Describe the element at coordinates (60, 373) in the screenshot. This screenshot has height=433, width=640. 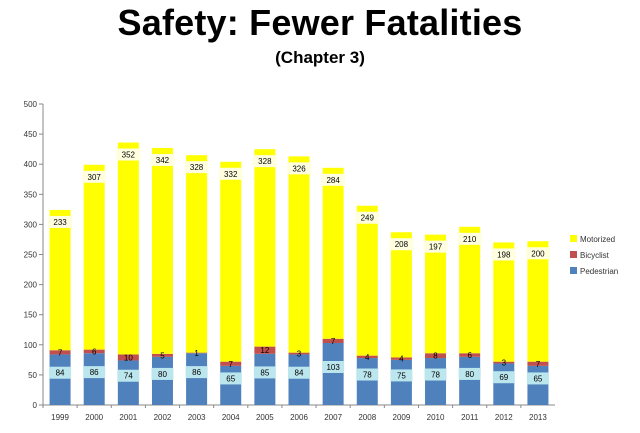
I see `pedestrian-data-label: 84` at that location.